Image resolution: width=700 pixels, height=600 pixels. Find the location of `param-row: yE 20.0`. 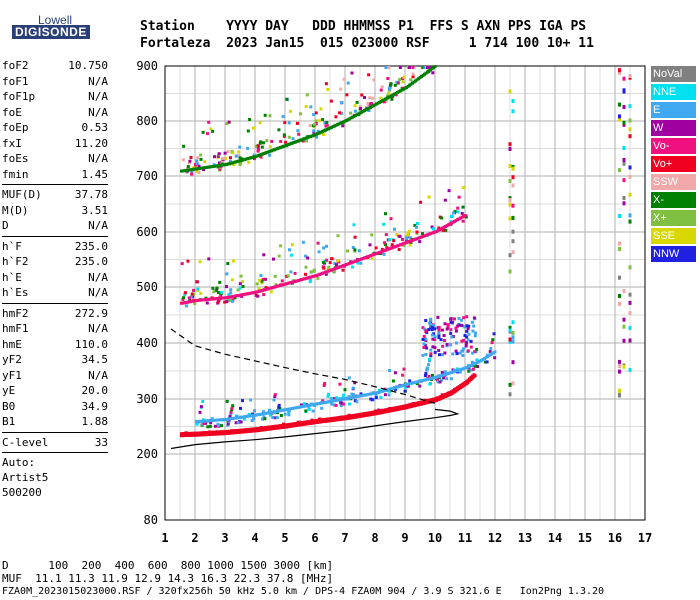

param-row: yE 20.0 is located at coordinates (55, 391).